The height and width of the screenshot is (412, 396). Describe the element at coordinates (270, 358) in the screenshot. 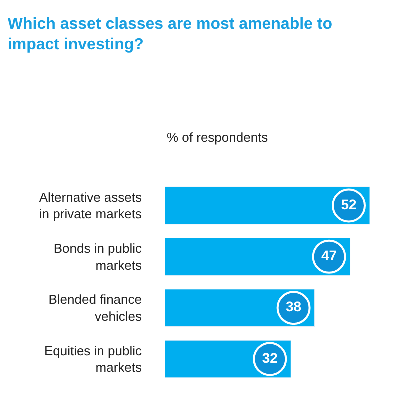

I see `data-label: 32` at that location.